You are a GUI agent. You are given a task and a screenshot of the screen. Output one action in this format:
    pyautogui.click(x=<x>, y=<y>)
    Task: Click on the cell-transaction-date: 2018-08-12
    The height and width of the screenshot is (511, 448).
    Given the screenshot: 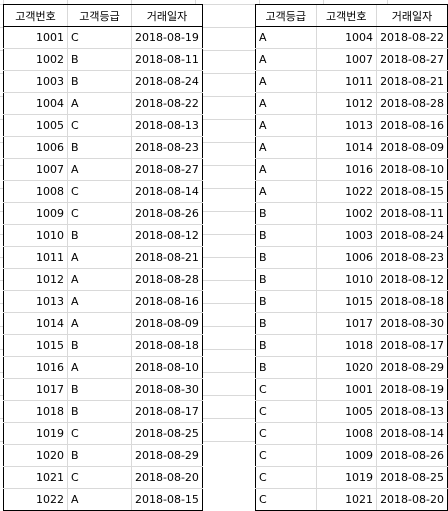 What is the action you would take?
    pyautogui.click(x=167, y=235)
    